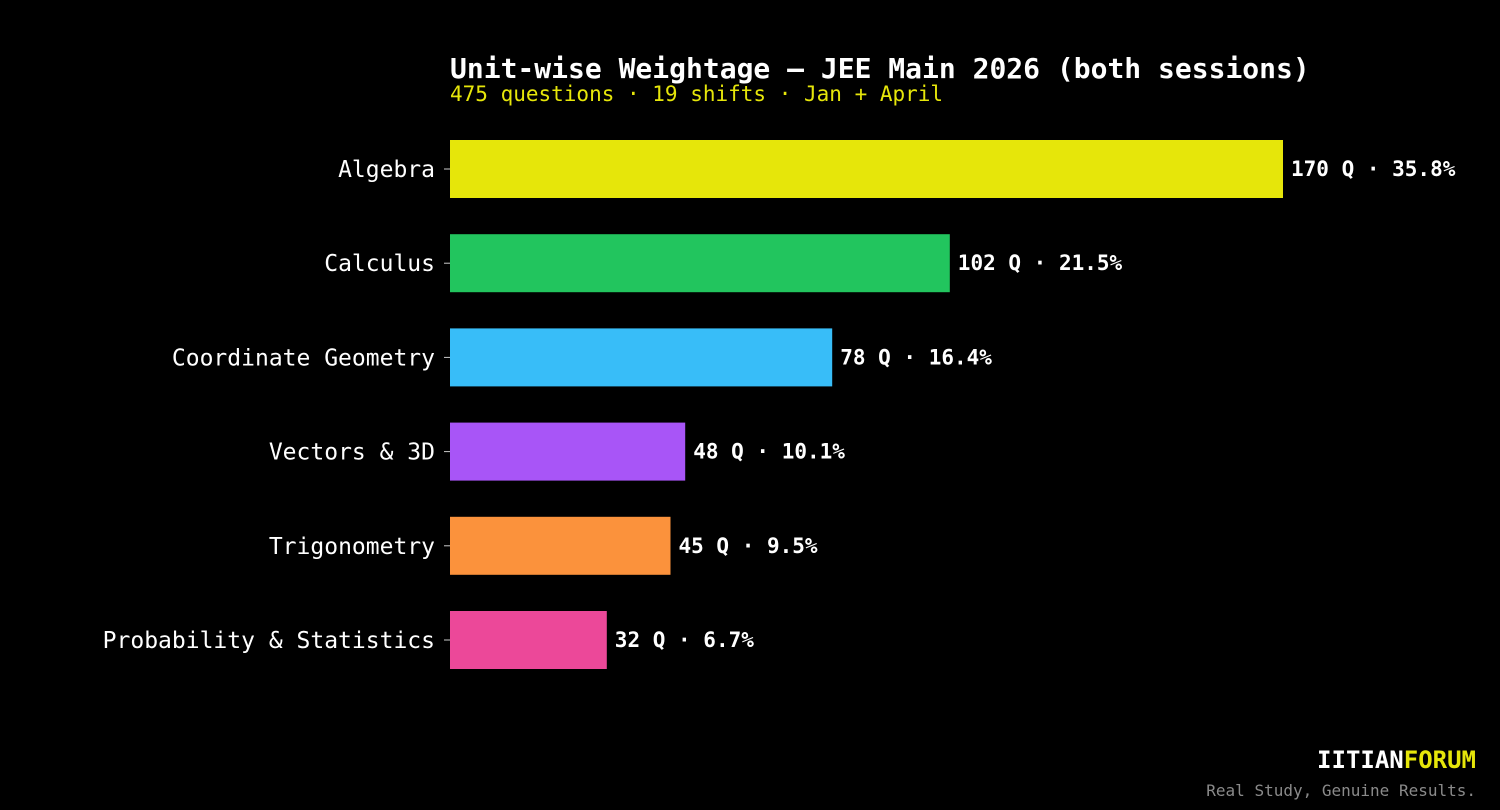 The height and width of the screenshot is (810, 1500). Describe the element at coordinates (303, 358) in the screenshot. I see `y-tick-label: Coordinate Geometry` at that location.